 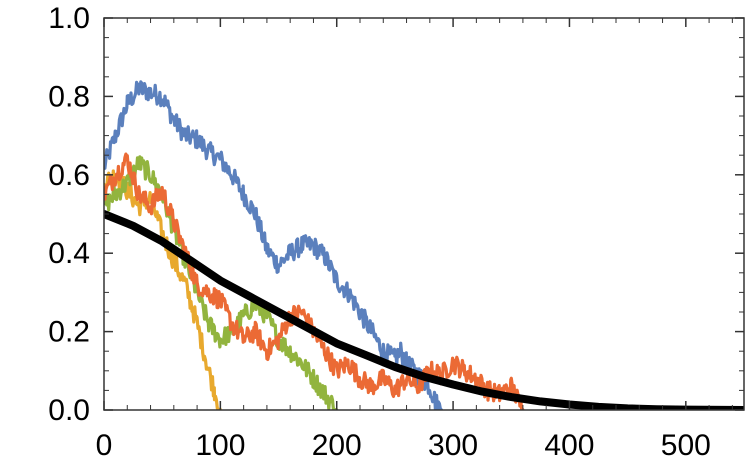 What do you see at coordinates (69, 410) in the screenshot?
I see `y-tick-label: 0.0` at bounding box center [69, 410].